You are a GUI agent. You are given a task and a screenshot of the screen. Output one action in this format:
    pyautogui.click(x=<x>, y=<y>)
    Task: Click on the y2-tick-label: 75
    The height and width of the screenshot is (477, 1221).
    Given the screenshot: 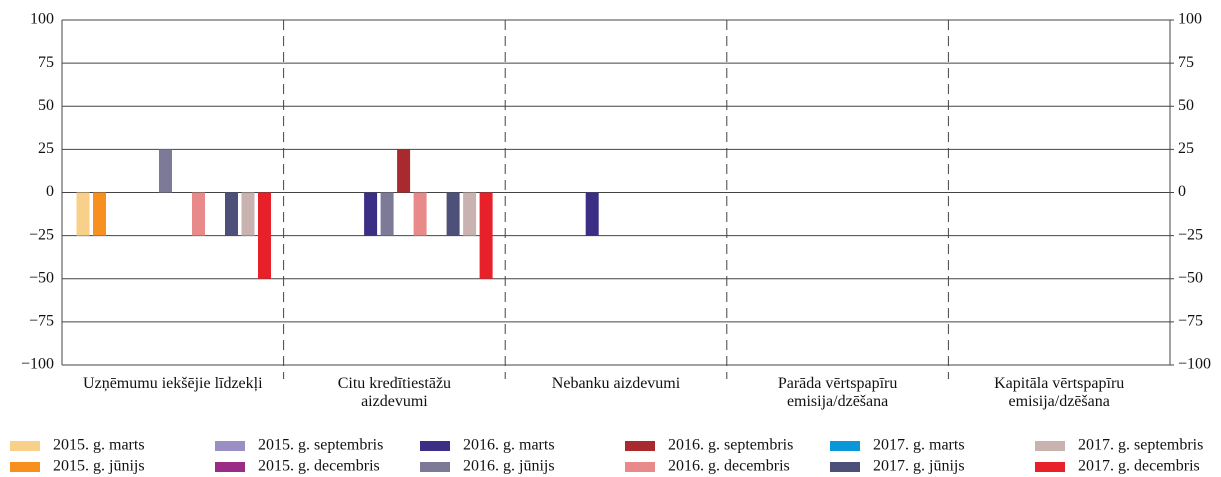 What is the action you would take?
    pyautogui.click(x=1186, y=62)
    